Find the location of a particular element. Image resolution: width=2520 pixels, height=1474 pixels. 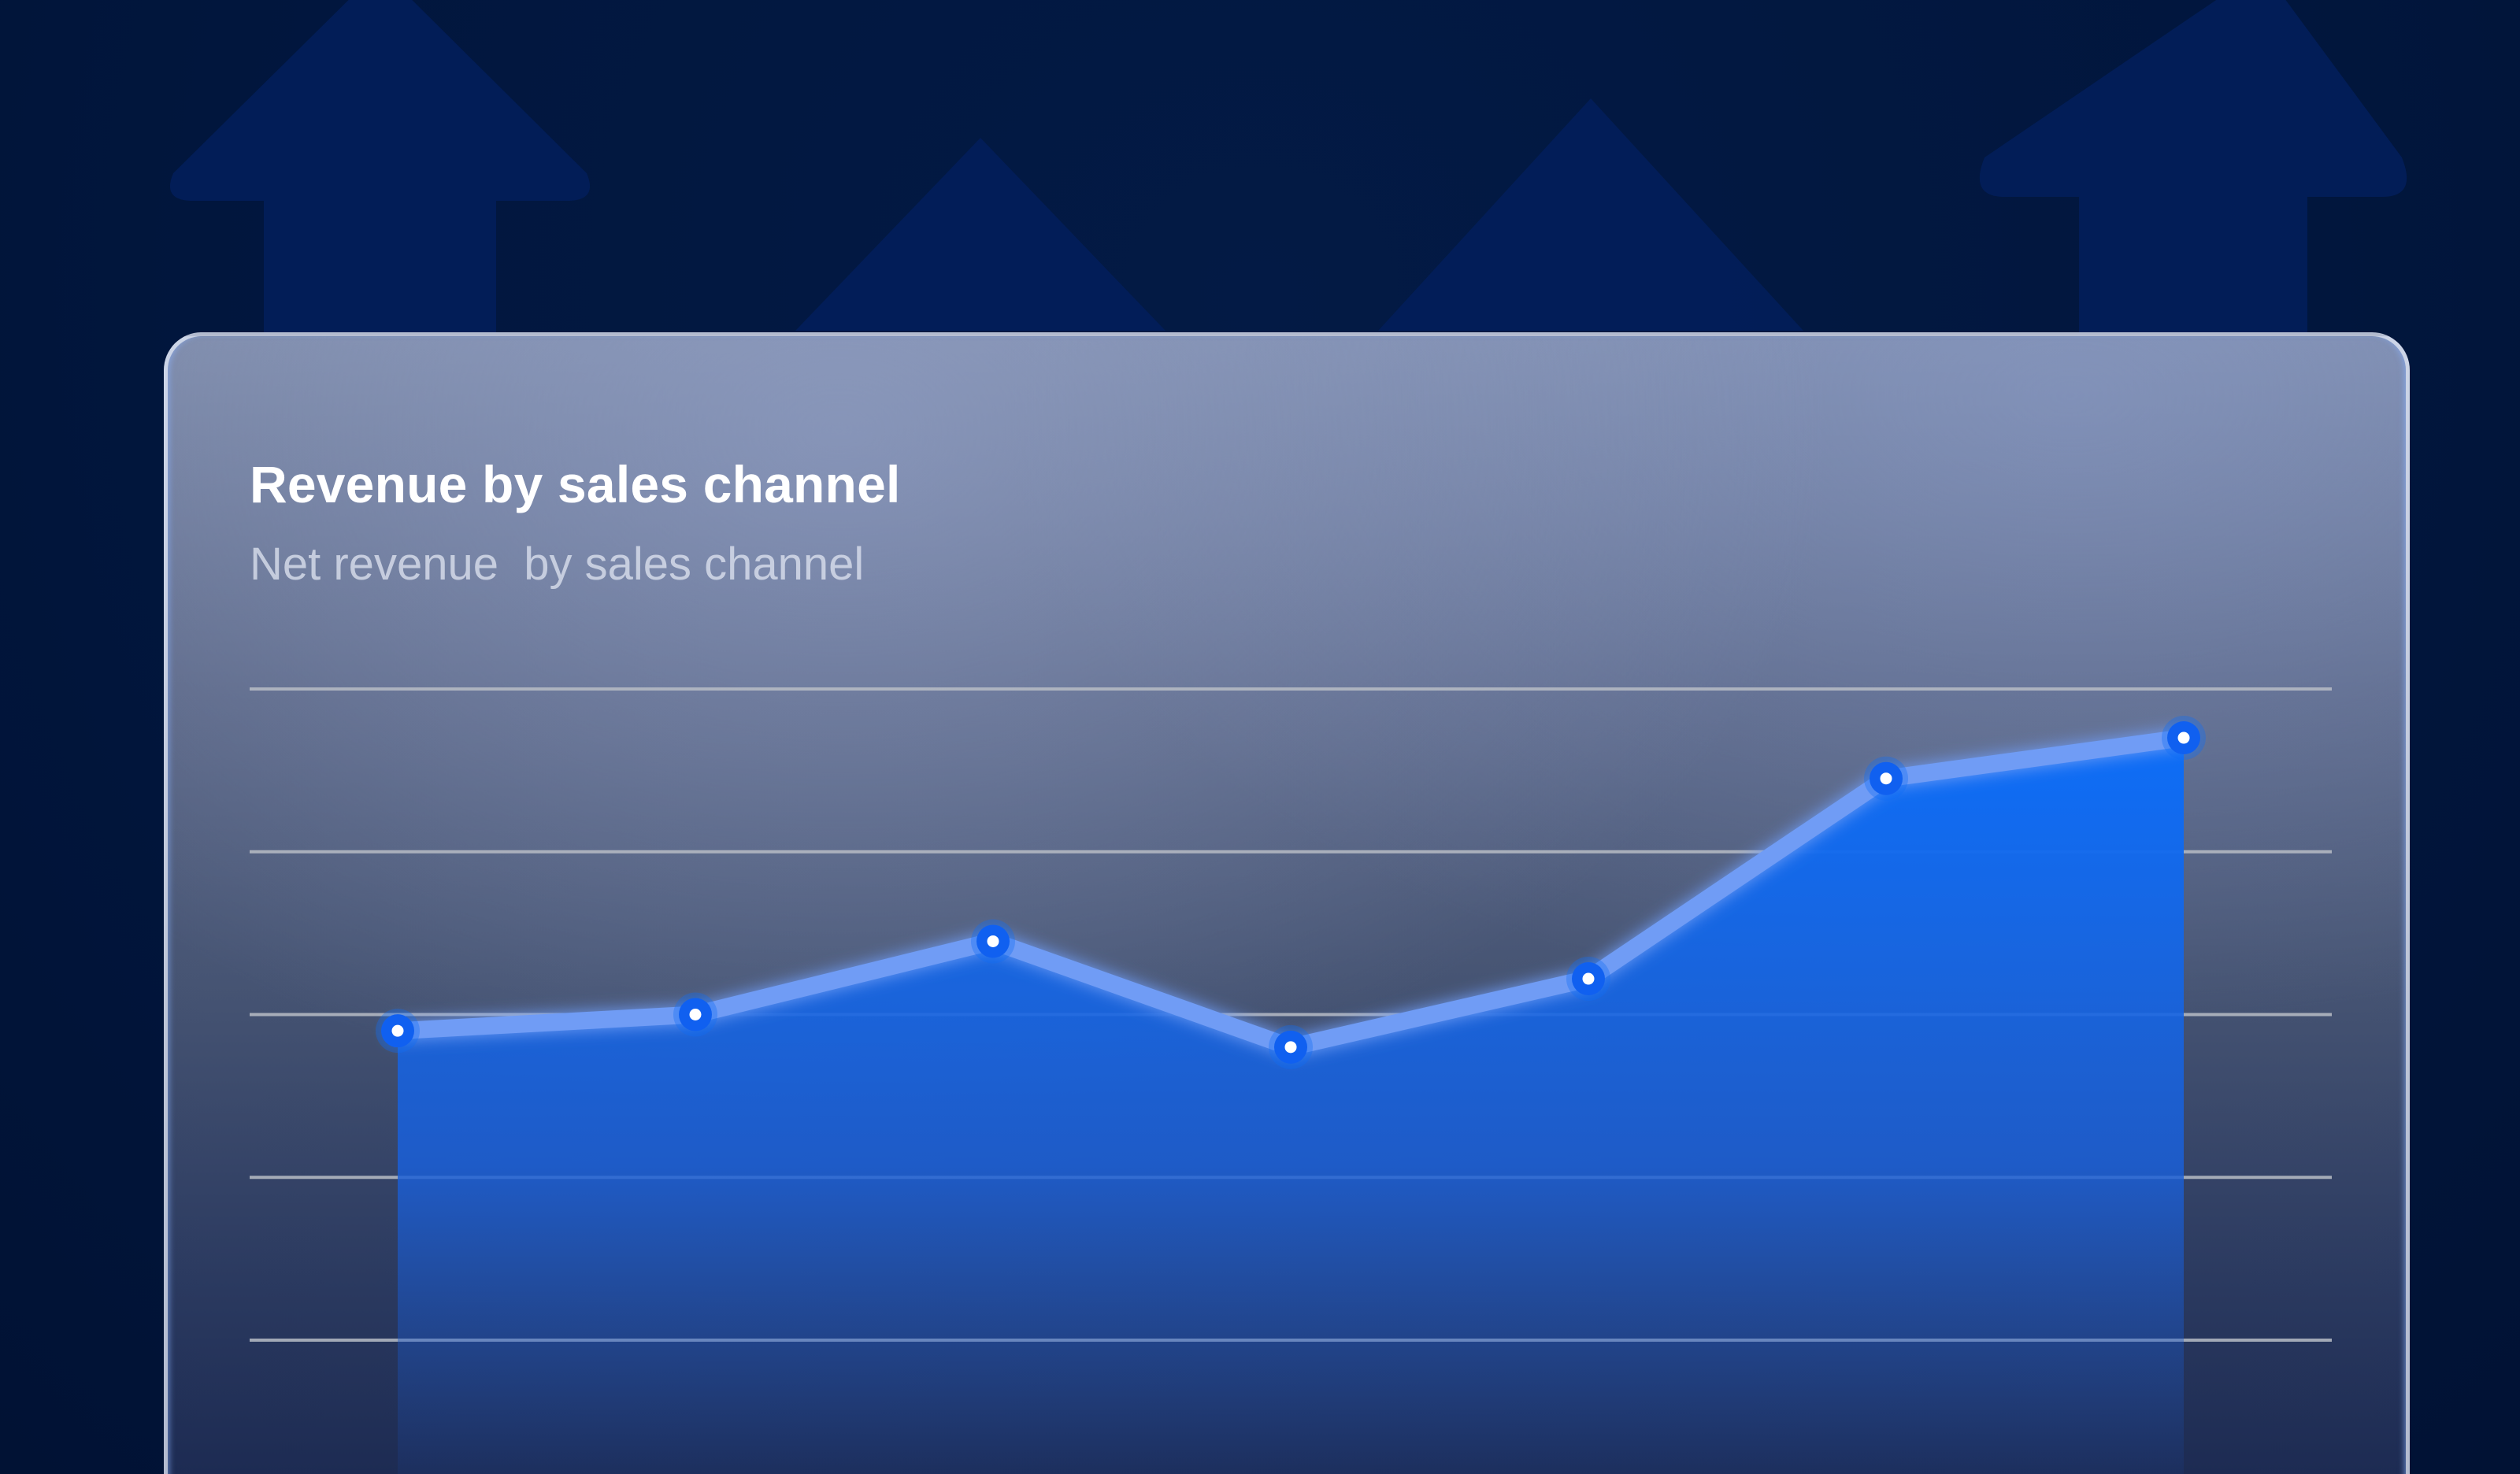

chart-subtitle: Net revenue by sales channel is located at coordinates (557, 564).